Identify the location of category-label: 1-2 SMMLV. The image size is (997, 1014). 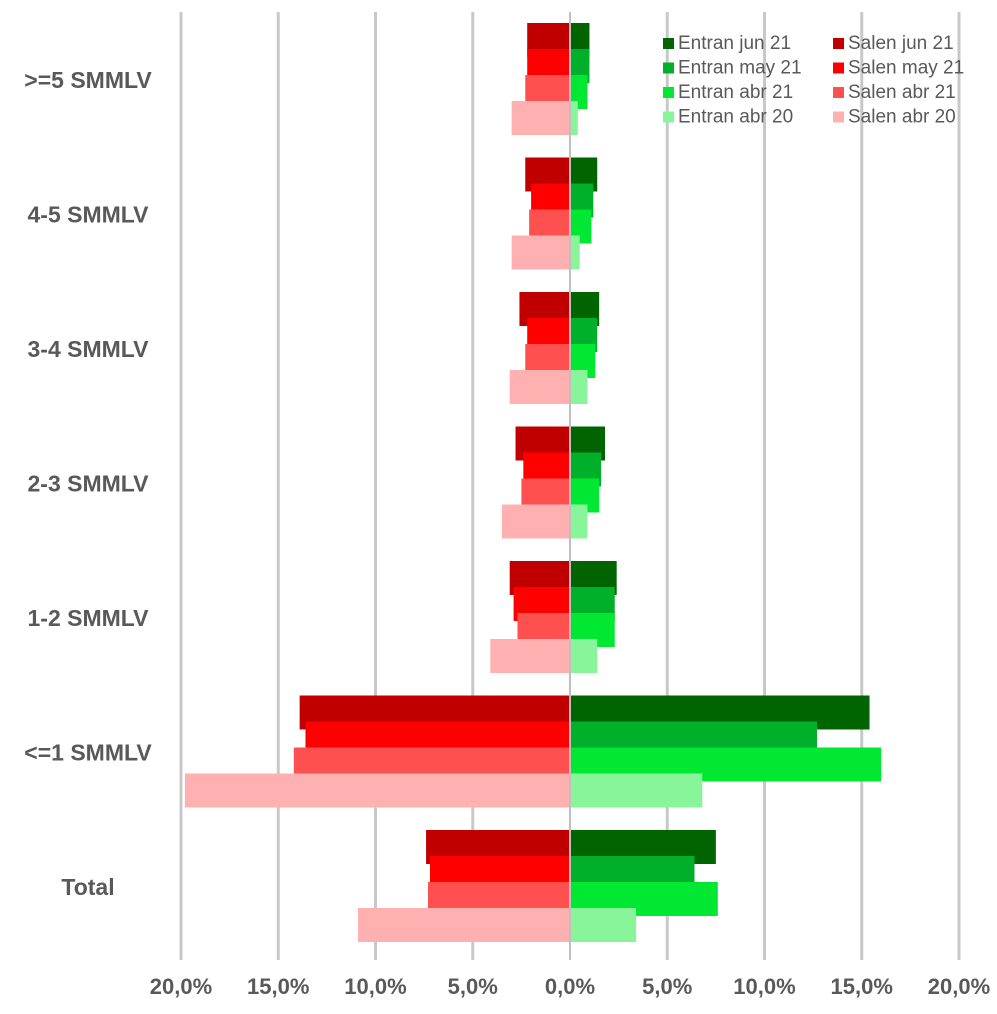
(89, 618).